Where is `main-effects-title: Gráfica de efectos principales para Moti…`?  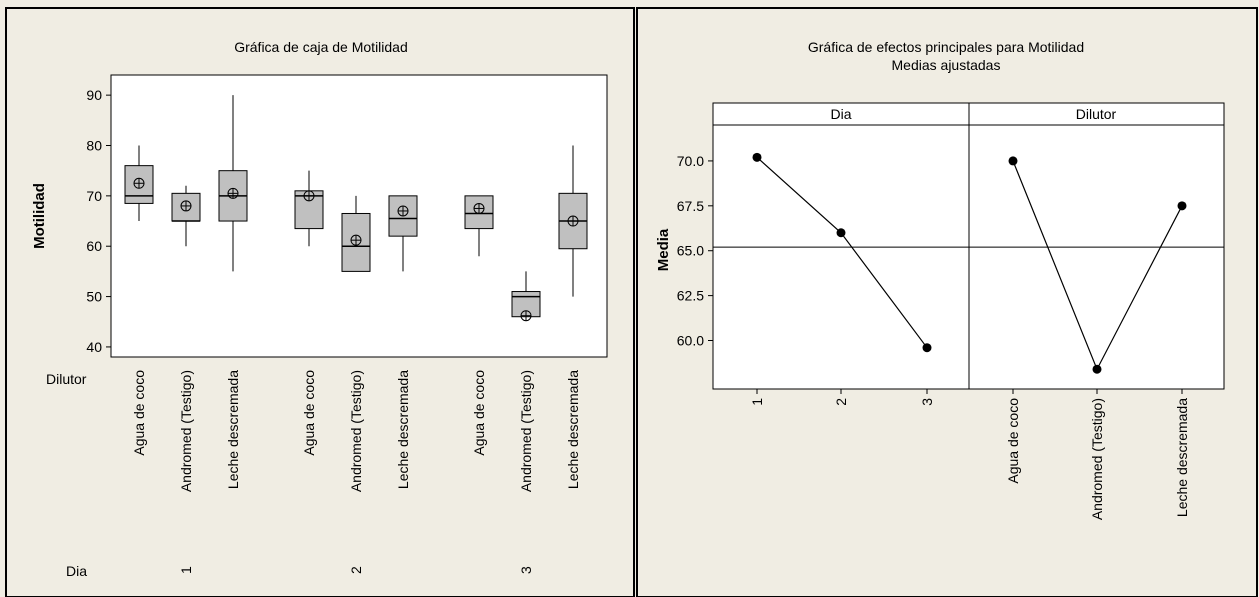
main-effects-title: Gráfica de efectos principales para Moti… is located at coordinates (946, 47).